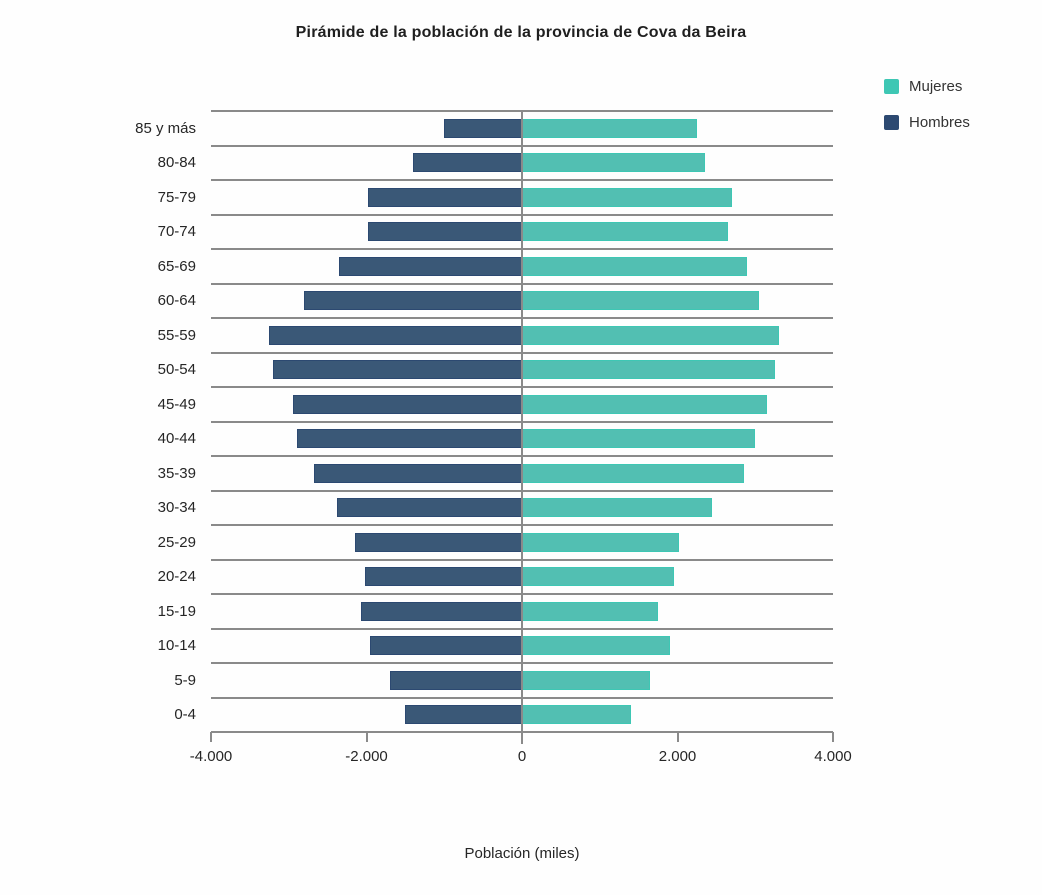 This screenshot has width=1042, height=895. Describe the element at coordinates (176, 266) in the screenshot. I see `age-group-label-65-69: 65-69` at that location.